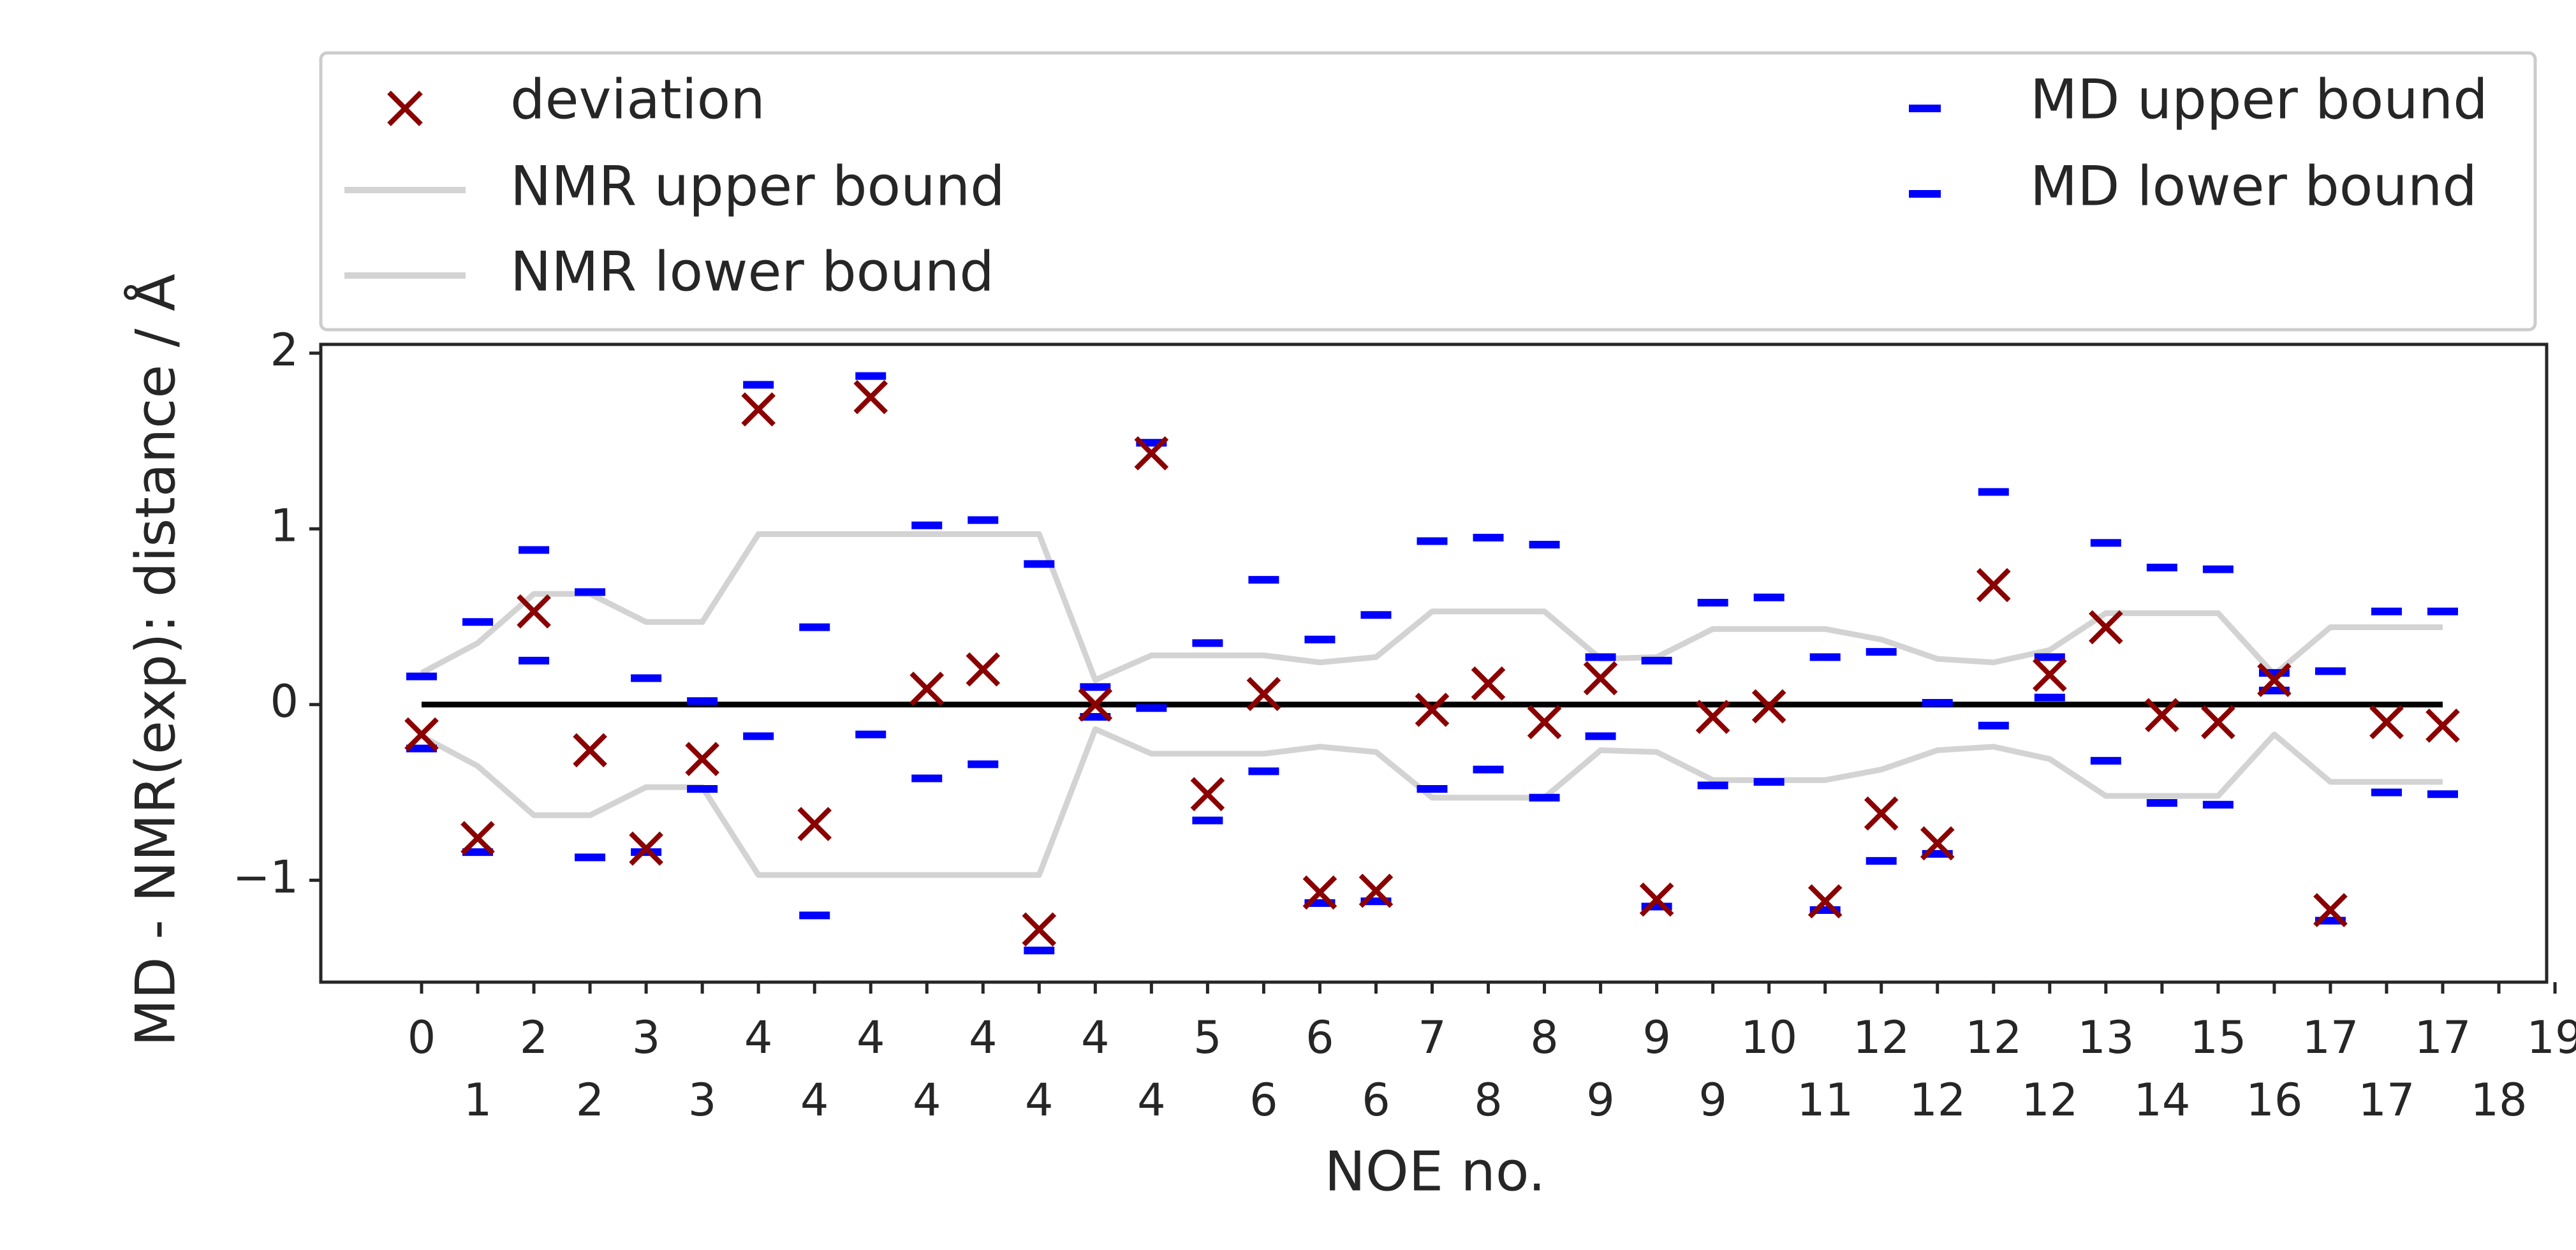 This screenshot has width=2576, height=1250. What do you see at coordinates (2551, 1037) in the screenshot?
I see `x-tick-label: 19` at bounding box center [2551, 1037].